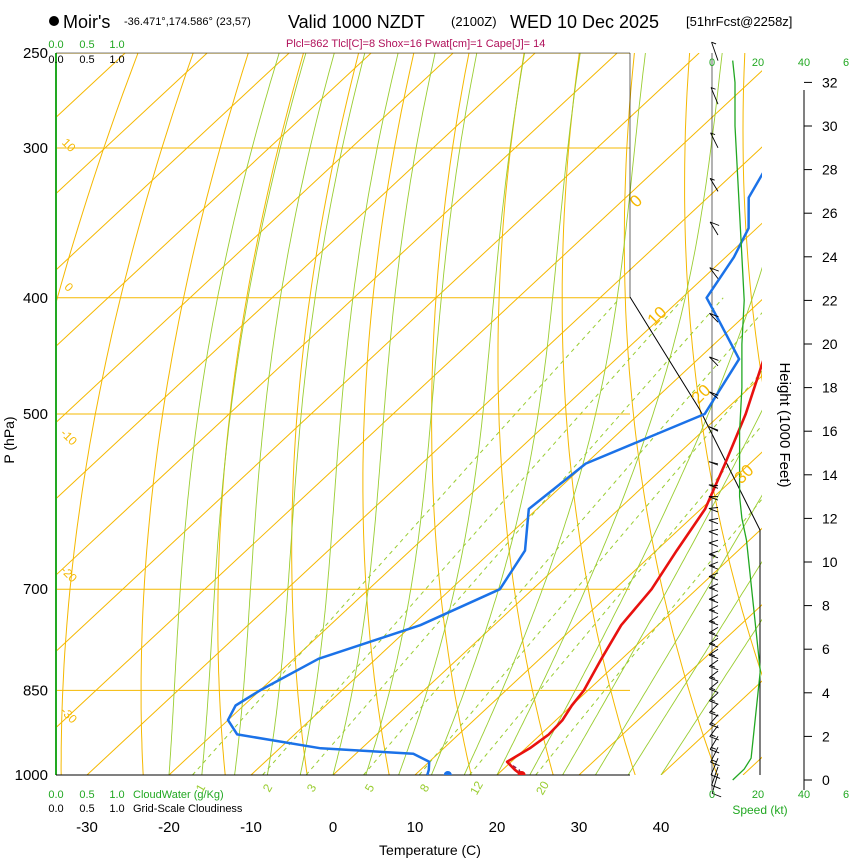 The image size is (850, 860). Describe the element at coordinates (661, 827) in the screenshot. I see `temperature-tick-label: 40` at that location.